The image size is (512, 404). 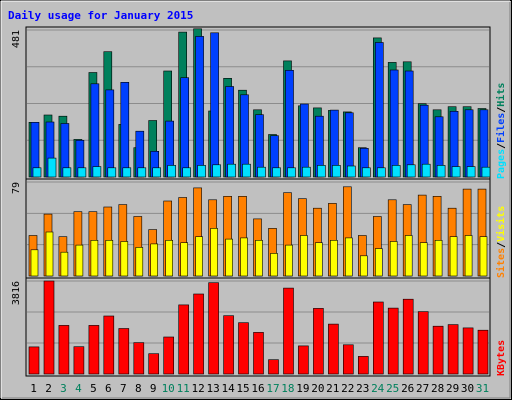 I want to click on panel-legend: KBytes, so click(x=501, y=358).